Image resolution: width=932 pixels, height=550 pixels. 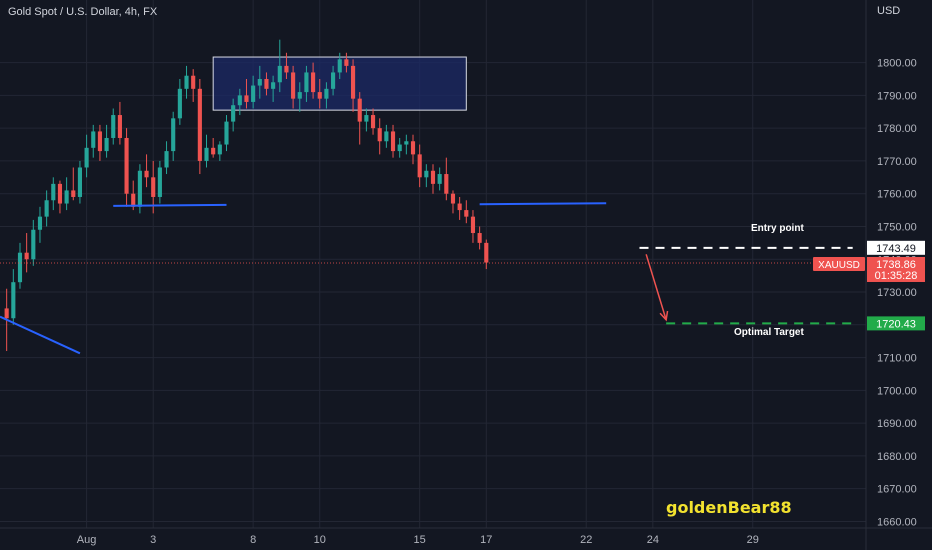 What do you see at coordinates (897, 424) in the screenshot?
I see `price-tick-label: 1690.00` at bounding box center [897, 424].